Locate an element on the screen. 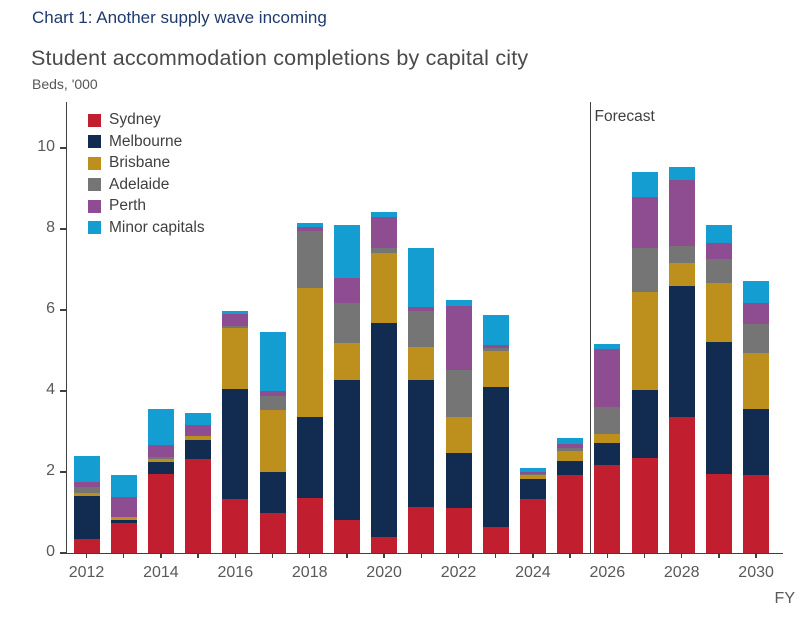 The image size is (812, 628). bar-2023 is located at coordinates (495, 433).